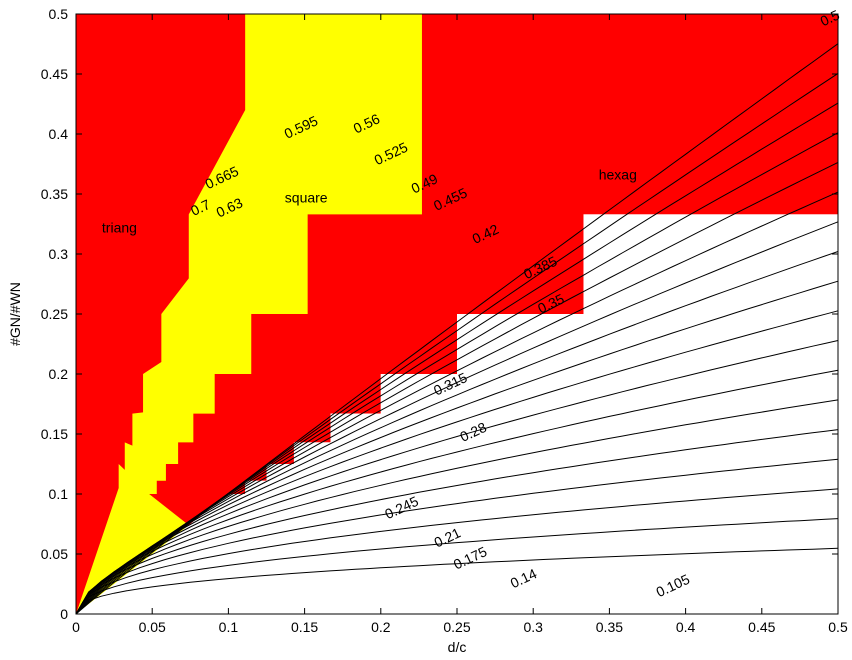 Image resolution: width=852 pixels, height=660 pixels. I want to click on x-tick-label: 0.1, so click(229, 627).